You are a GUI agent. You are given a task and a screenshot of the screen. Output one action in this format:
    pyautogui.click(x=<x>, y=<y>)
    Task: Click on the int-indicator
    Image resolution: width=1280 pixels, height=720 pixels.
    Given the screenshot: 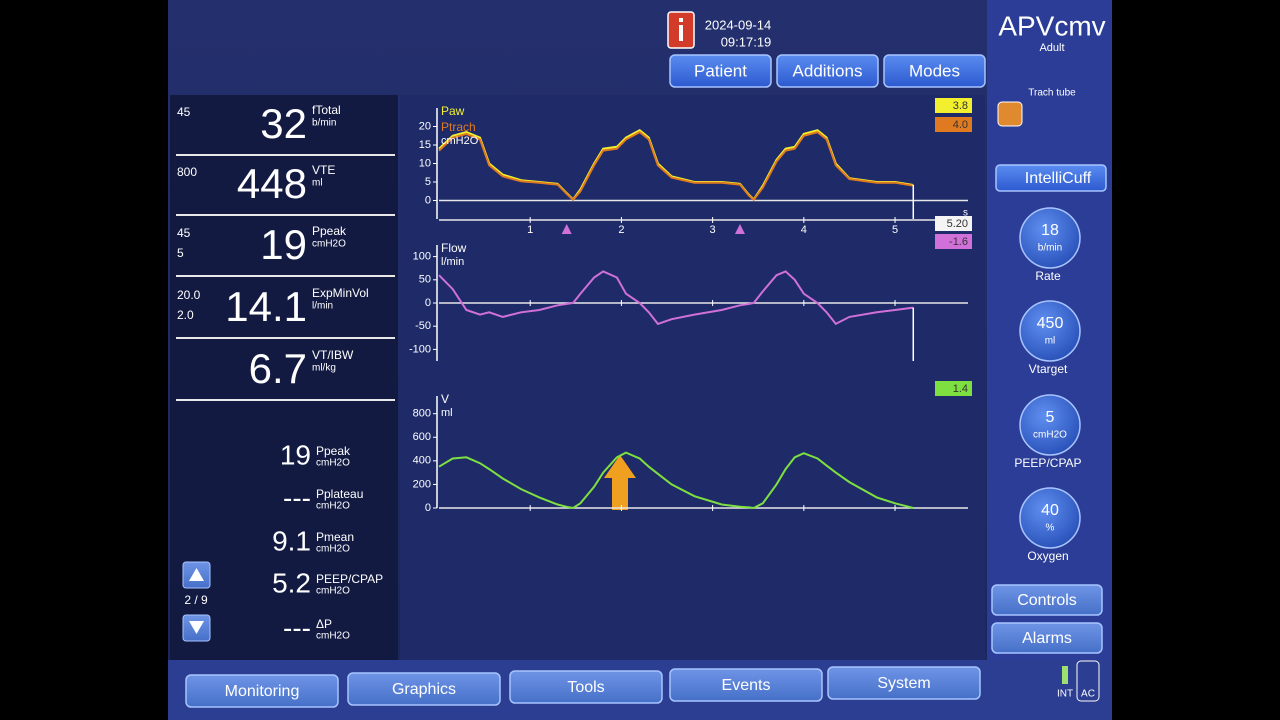 What is the action you would take?
    pyautogui.click(x=1065, y=675)
    